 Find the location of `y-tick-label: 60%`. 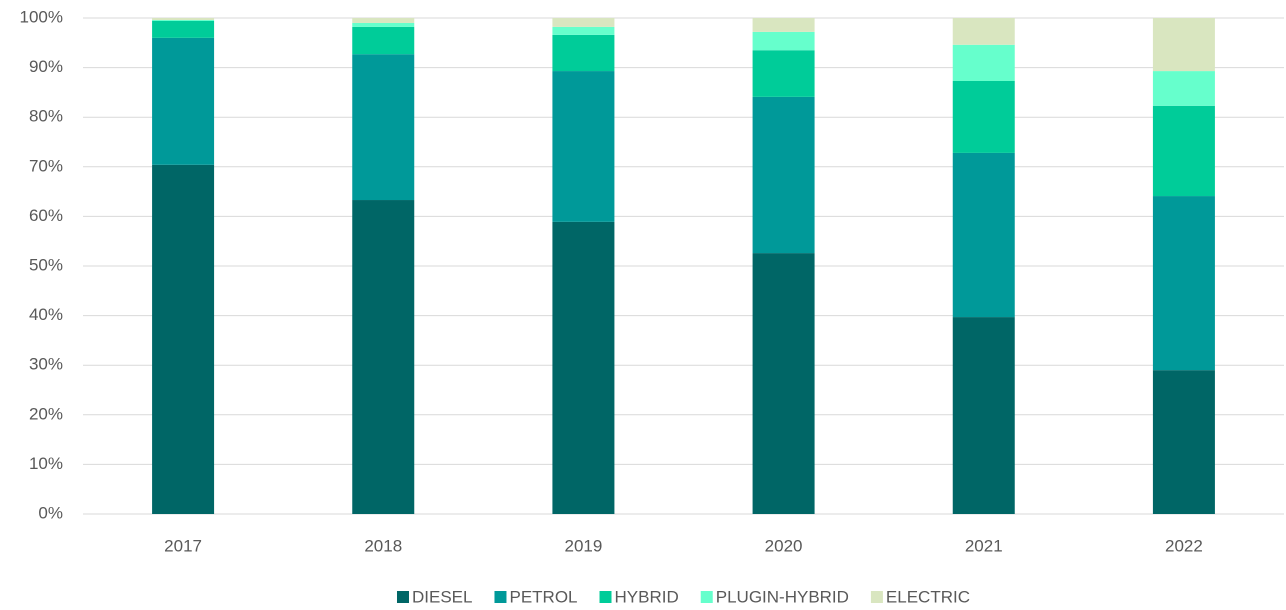

y-tick-label: 60% is located at coordinates (46, 215).